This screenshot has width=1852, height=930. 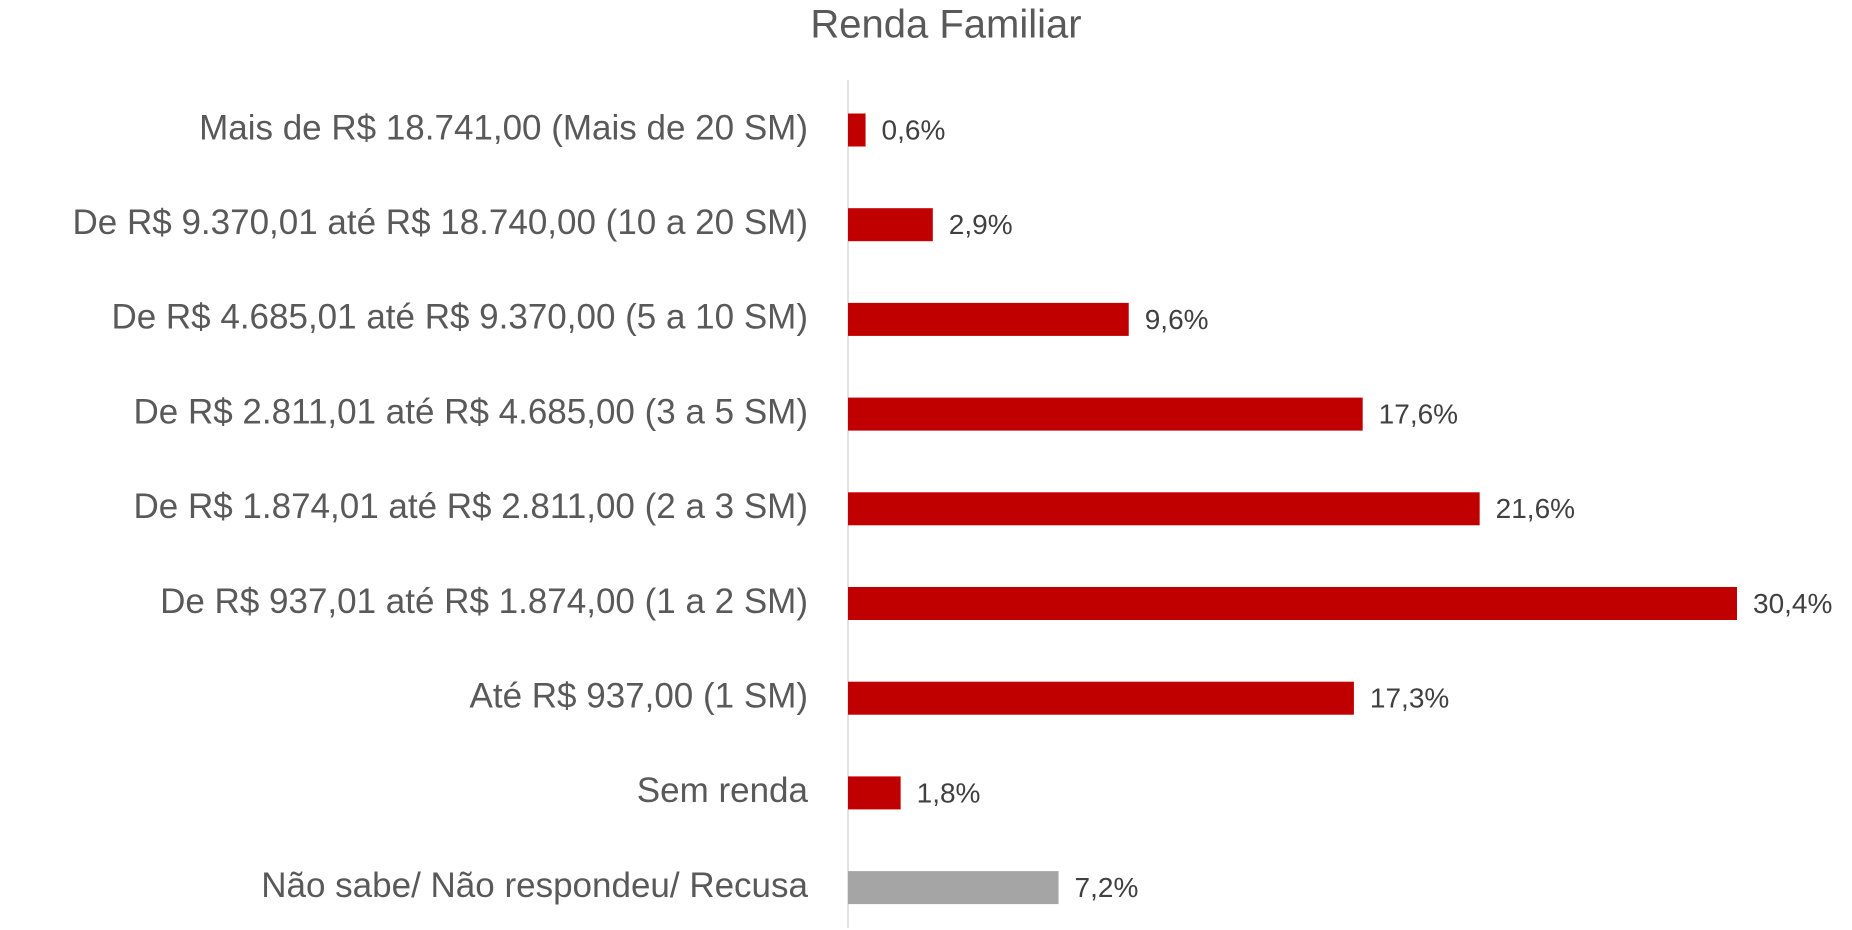 What do you see at coordinates (1792, 603) in the screenshot?
I see `data-label: 30,4%` at bounding box center [1792, 603].